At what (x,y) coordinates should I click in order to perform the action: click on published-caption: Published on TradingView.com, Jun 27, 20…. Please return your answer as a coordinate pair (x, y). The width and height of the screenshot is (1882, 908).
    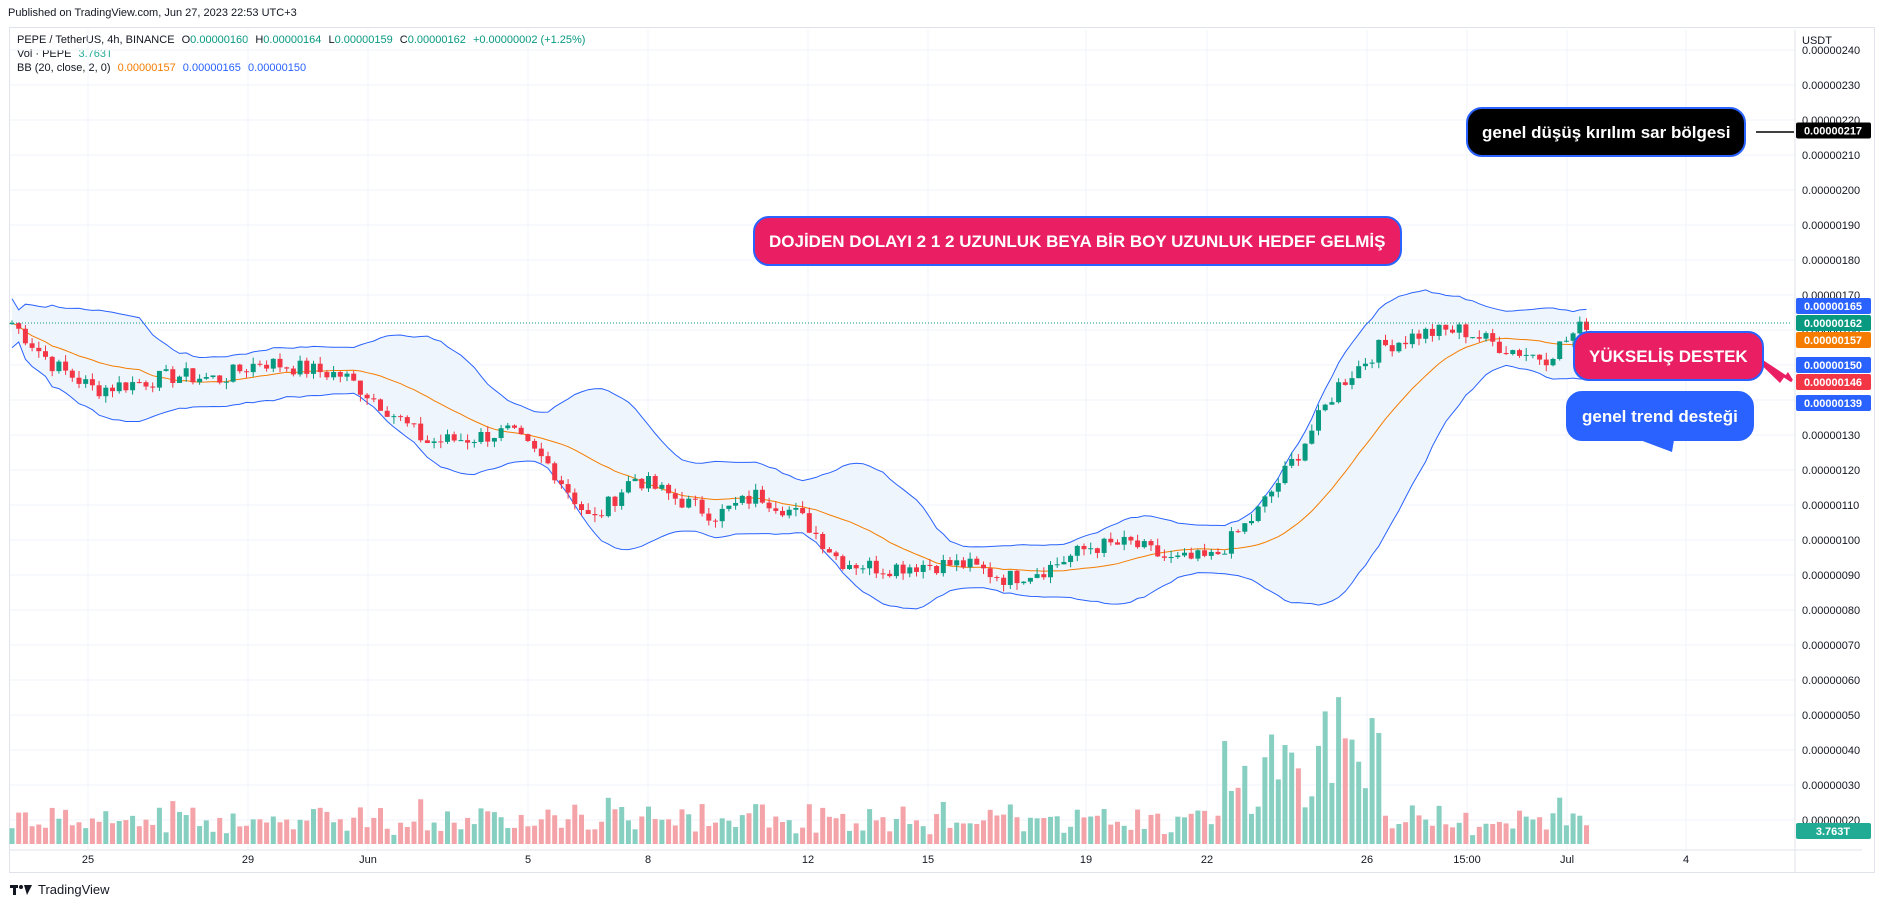
    Looking at the image, I should click on (152, 13).